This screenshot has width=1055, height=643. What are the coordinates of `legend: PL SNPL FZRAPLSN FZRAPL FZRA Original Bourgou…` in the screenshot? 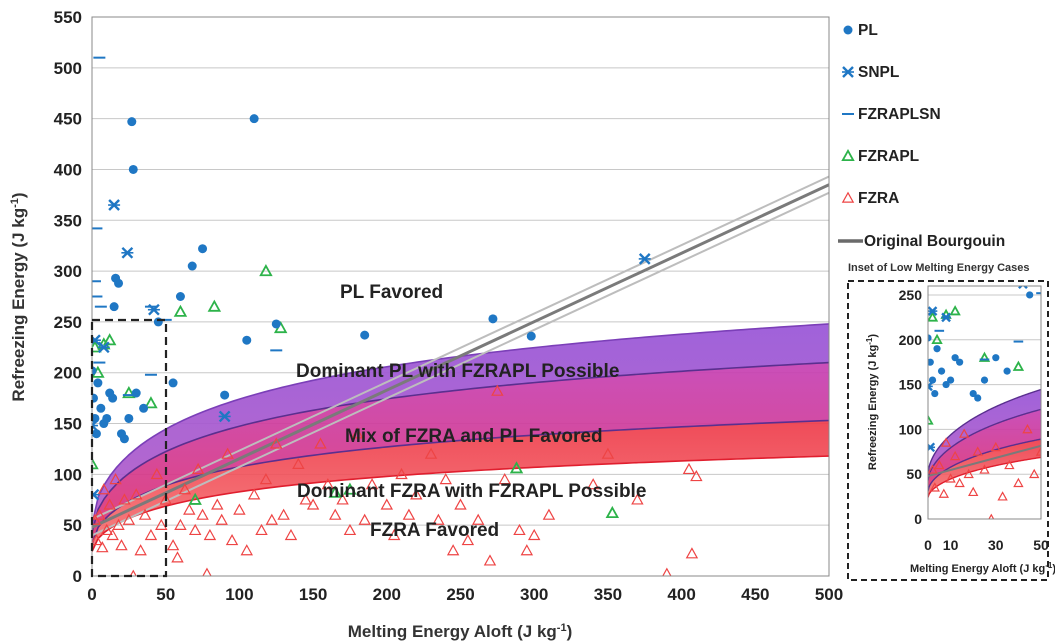 It's located at (921, 136).